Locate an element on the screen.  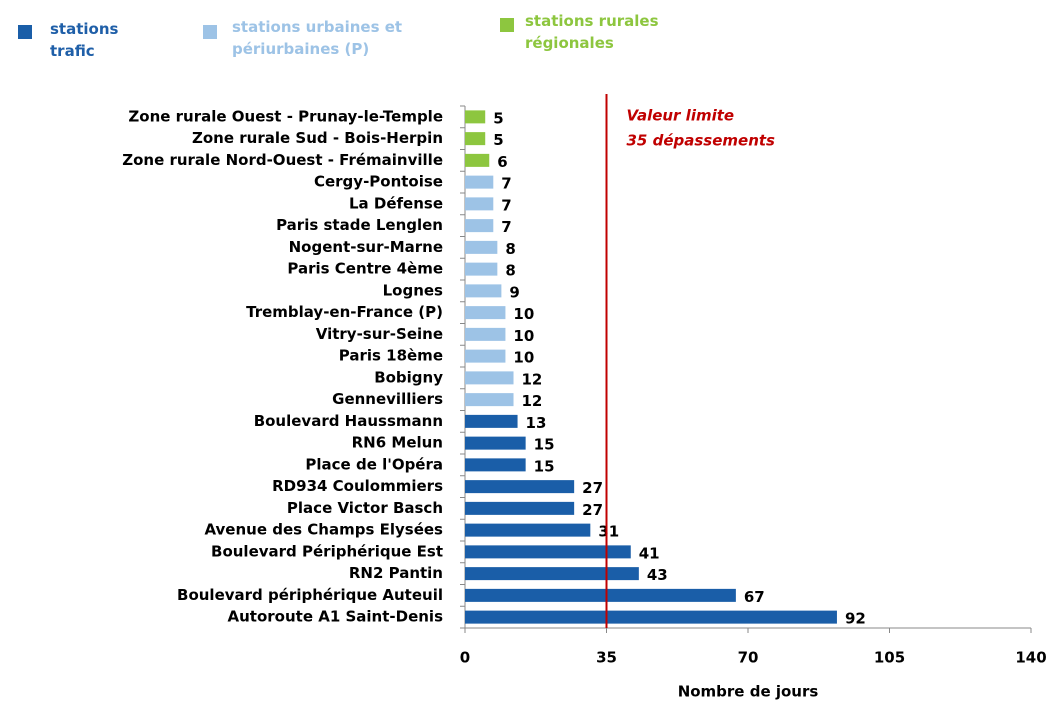
value-label: 9 is located at coordinates (514, 292).